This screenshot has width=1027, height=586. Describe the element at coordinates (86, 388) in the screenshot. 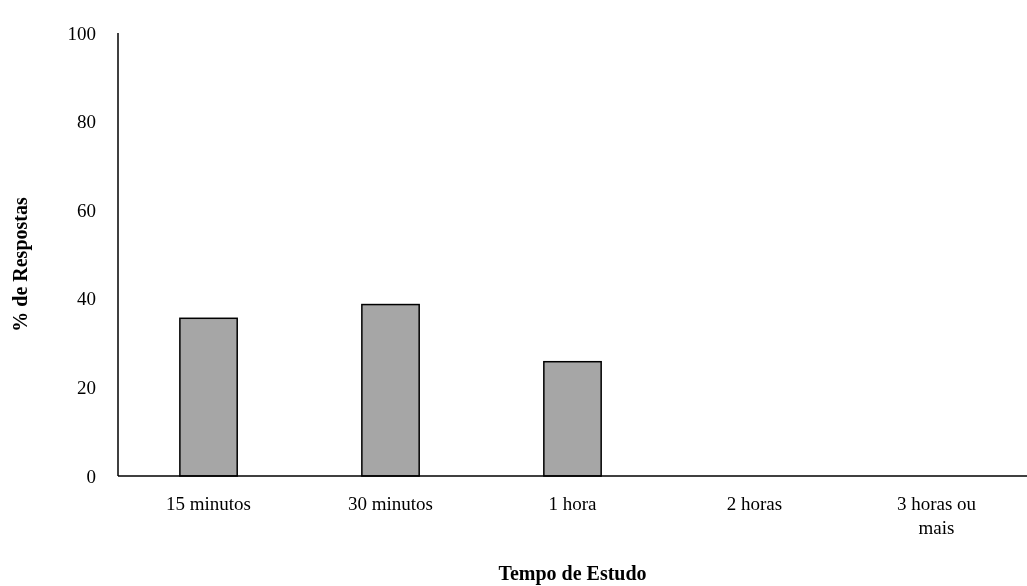

I see `y-tick-label: 20` at that location.